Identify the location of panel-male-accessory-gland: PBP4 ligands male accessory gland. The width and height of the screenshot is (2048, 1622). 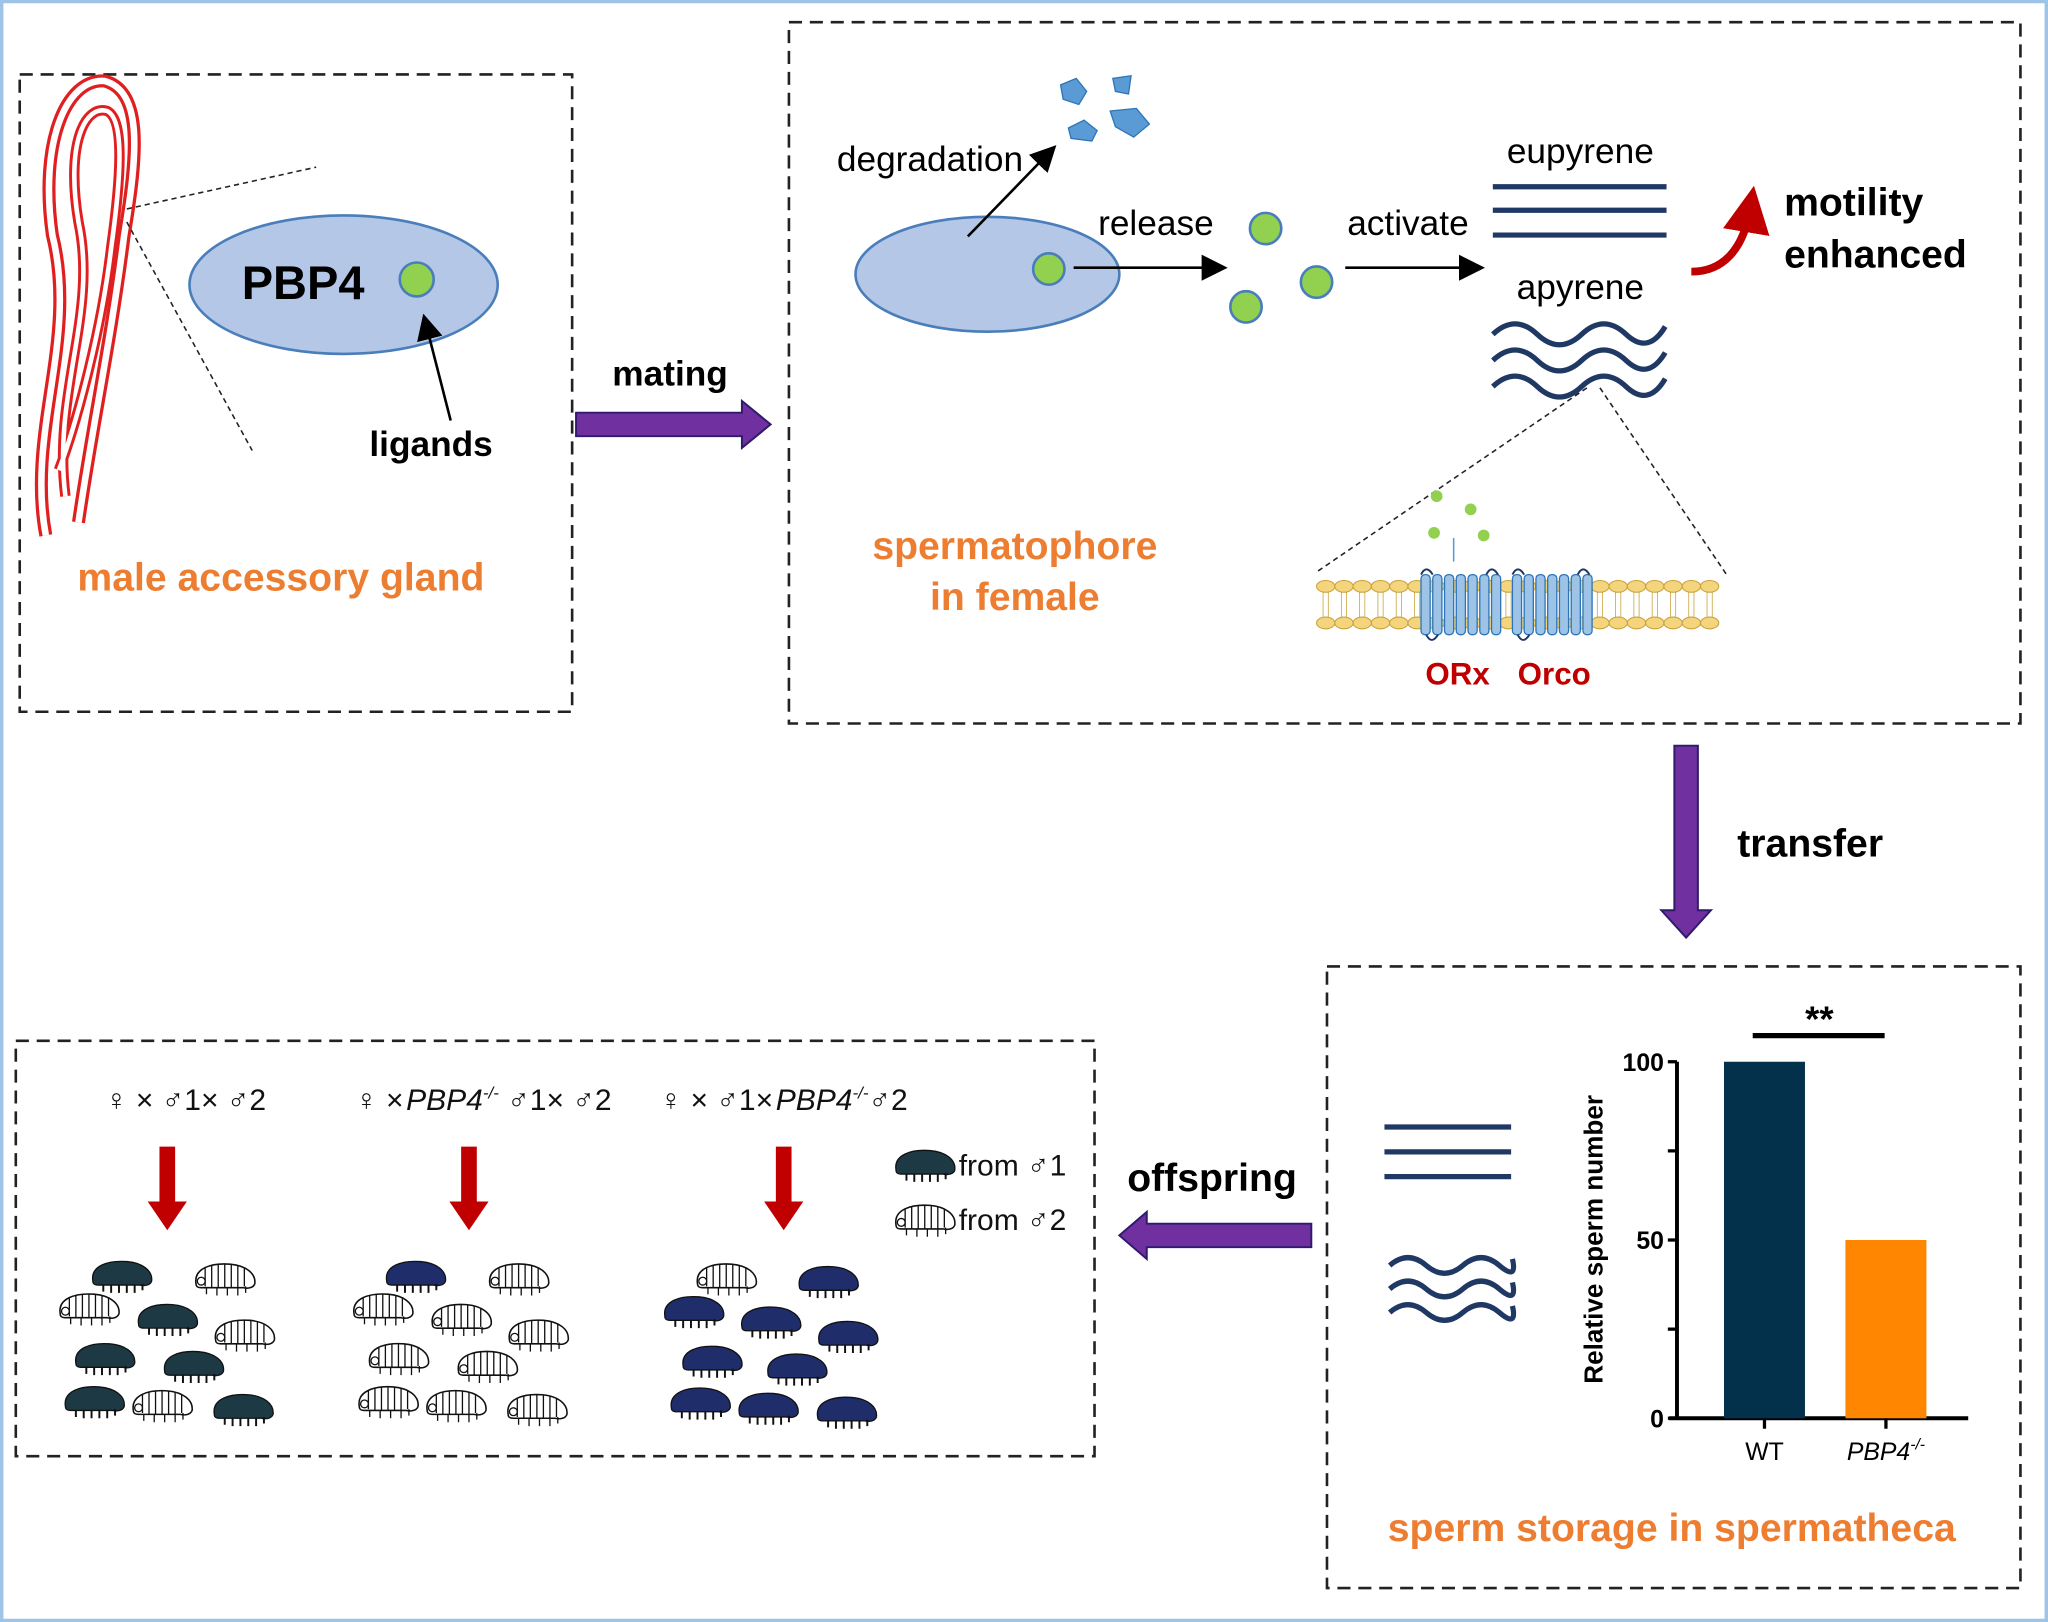
(296, 393).